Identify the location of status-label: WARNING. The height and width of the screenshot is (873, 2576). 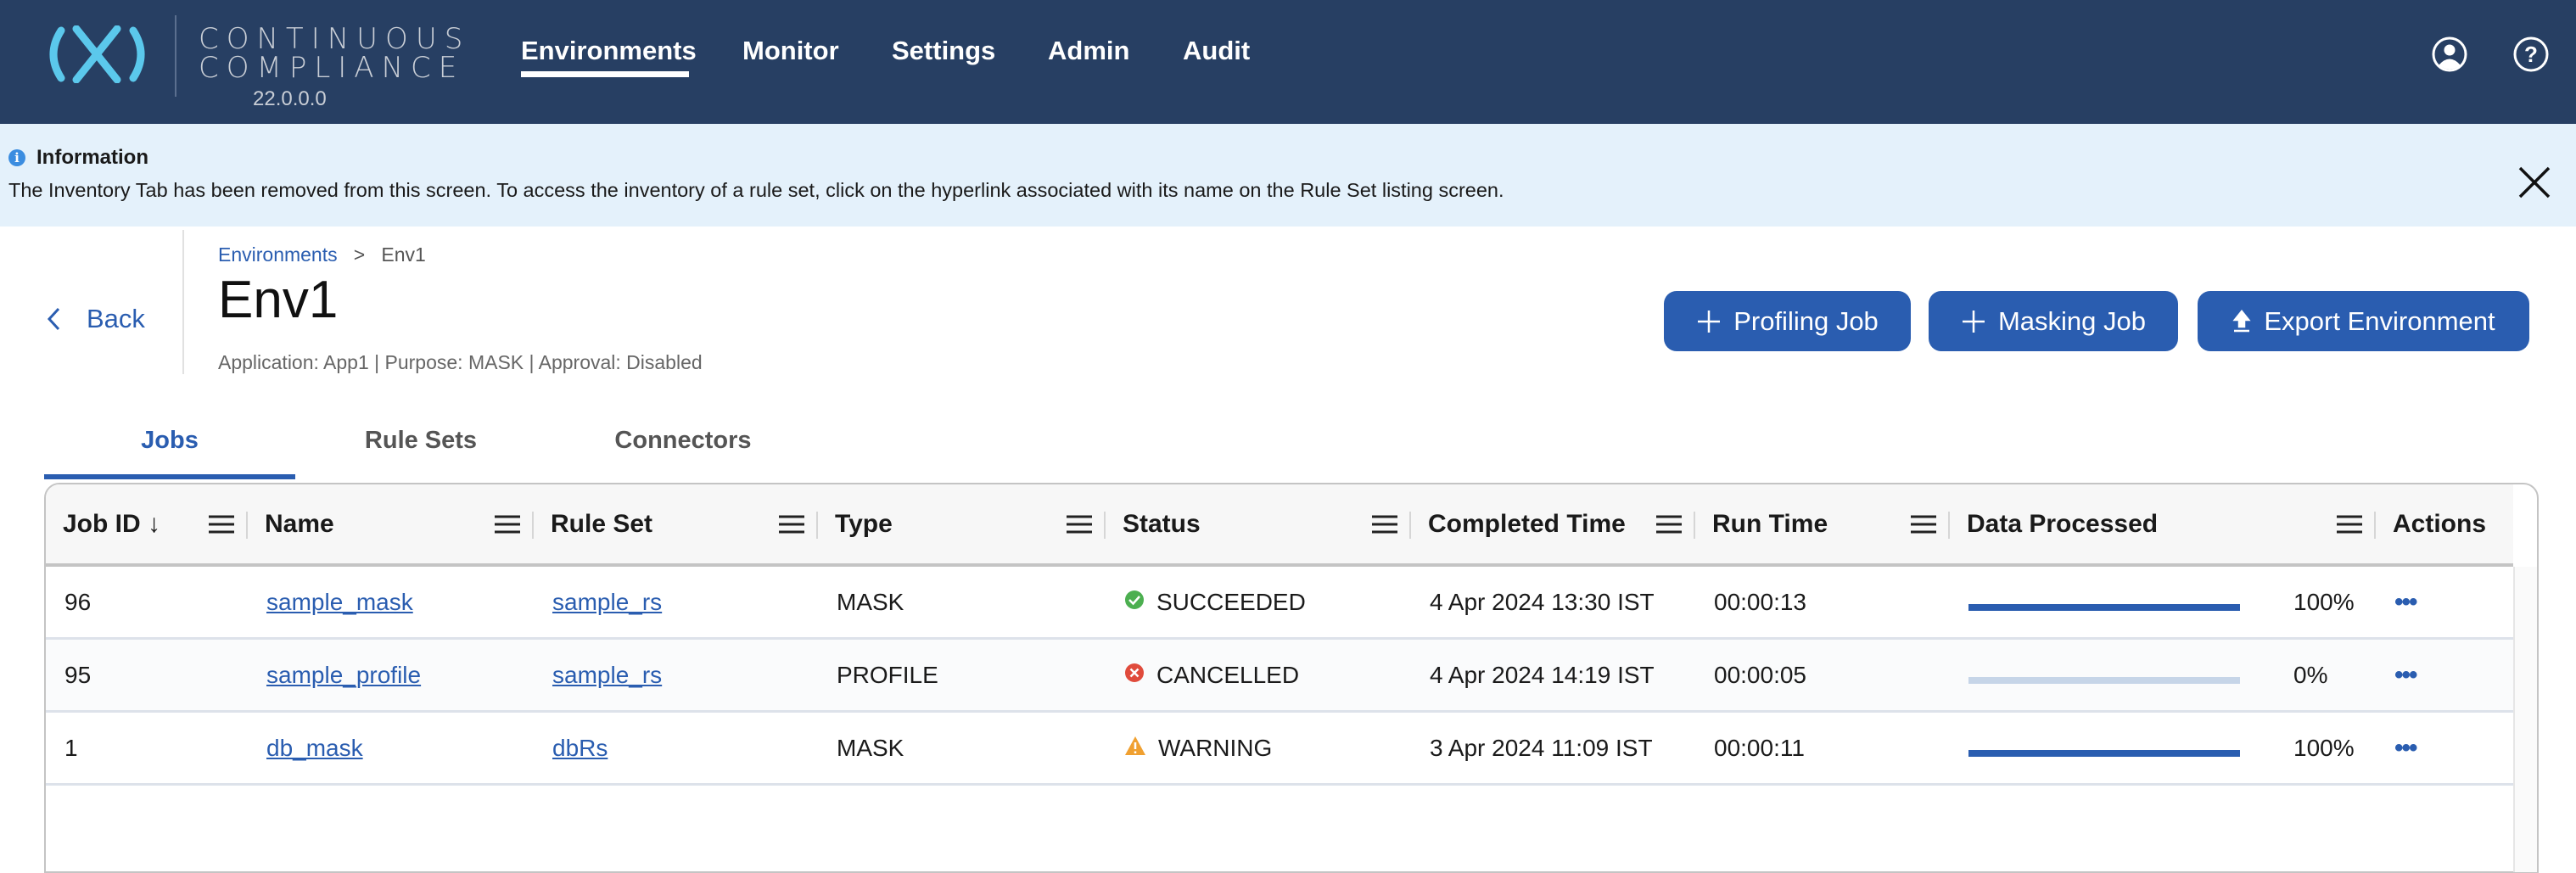
(1216, 747).